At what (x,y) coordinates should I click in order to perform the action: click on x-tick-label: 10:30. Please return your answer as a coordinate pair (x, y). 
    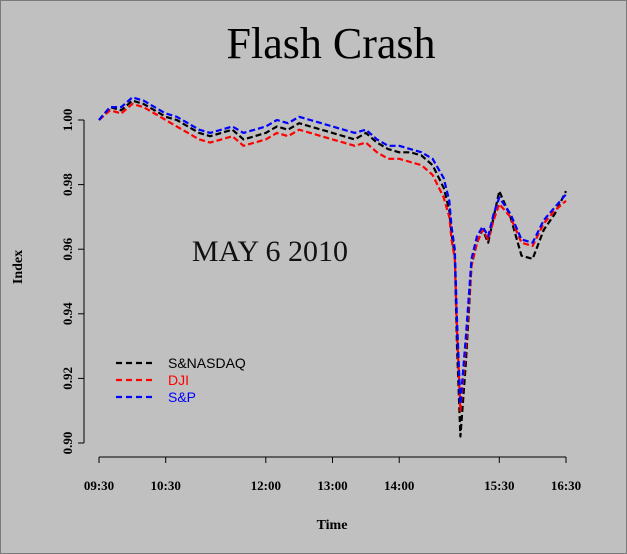
    Looking at the image, I should click on (166, 485).